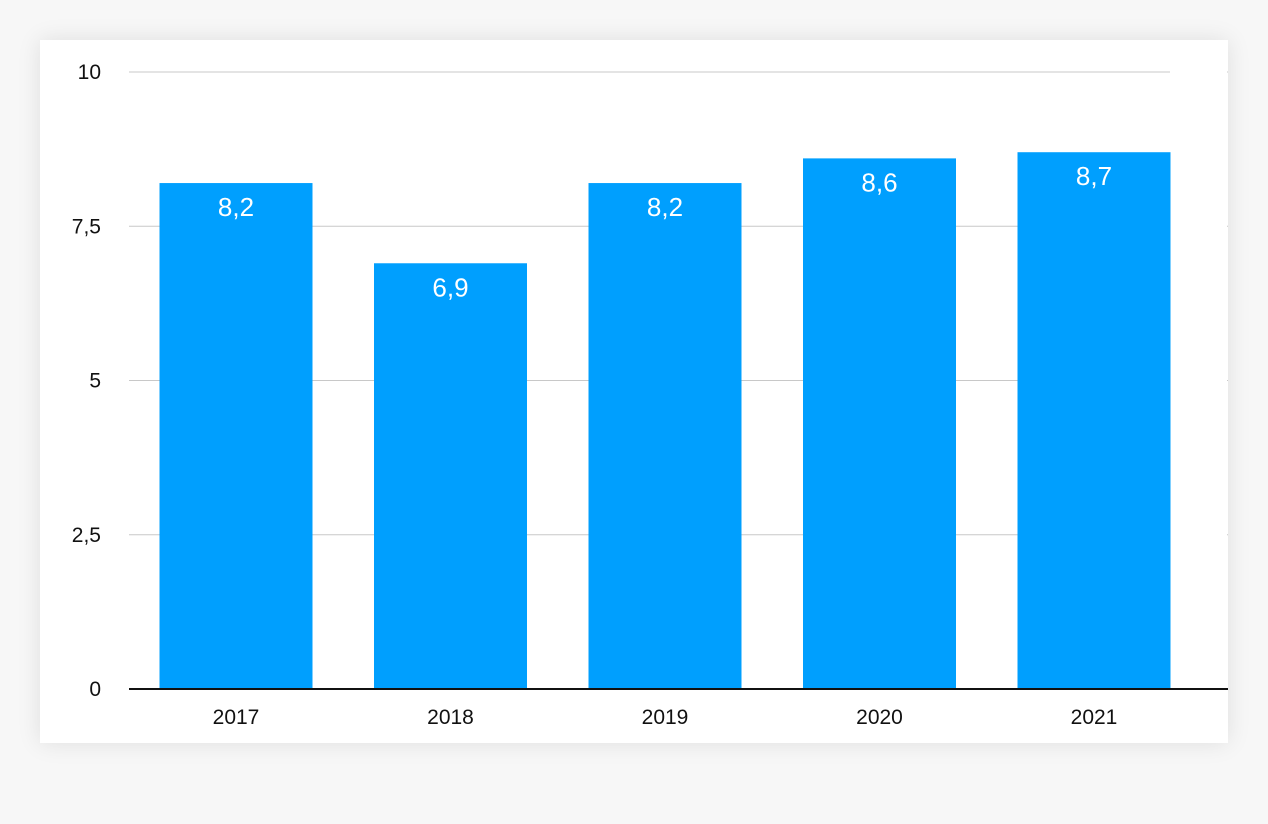  Describe the element at coordinates (450, 287) in the screenshot. I see `value-label-2018: 6,9` at that location.